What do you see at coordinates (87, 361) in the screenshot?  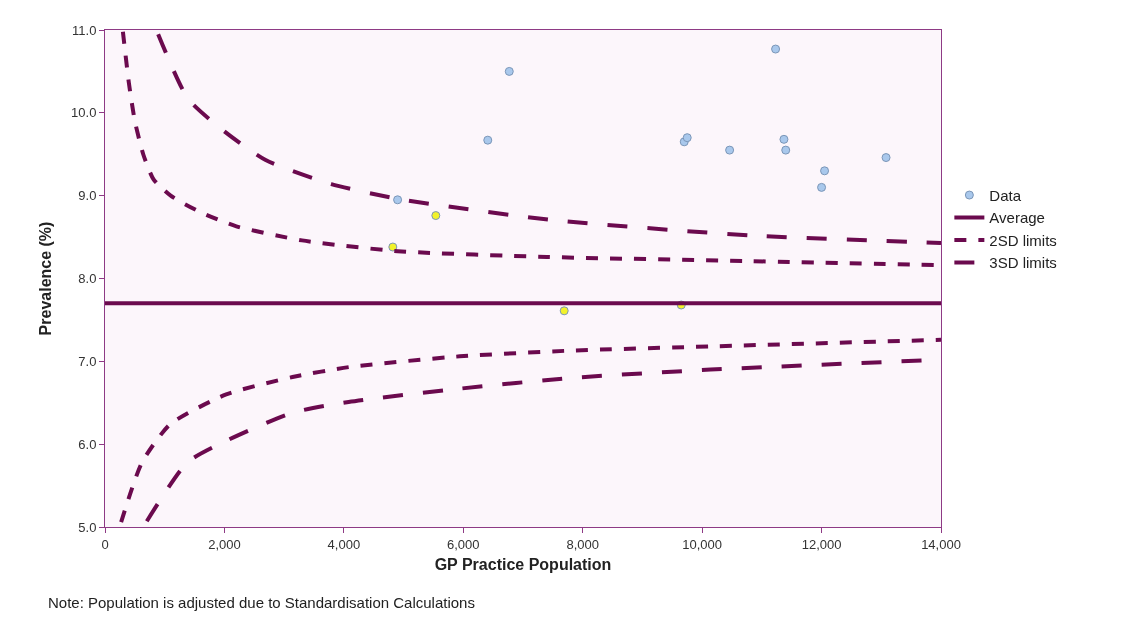 I see `y-tick-label: 7.0` at bounding box center [87, 361].